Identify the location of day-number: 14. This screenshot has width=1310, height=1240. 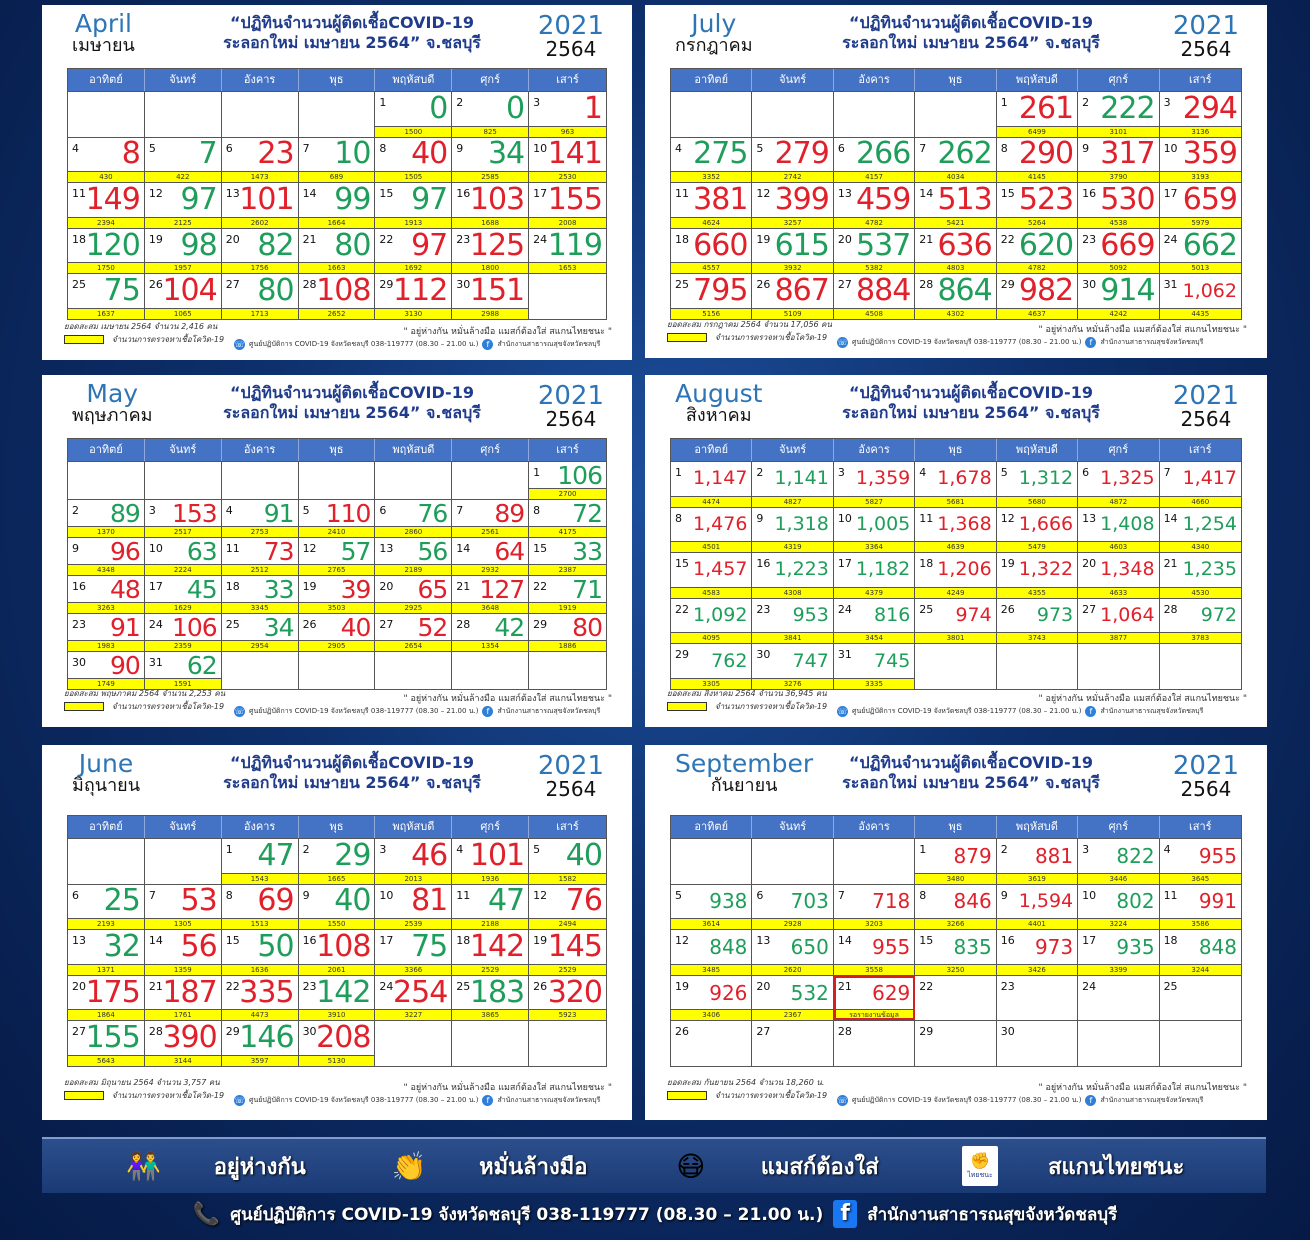
(926, 194).